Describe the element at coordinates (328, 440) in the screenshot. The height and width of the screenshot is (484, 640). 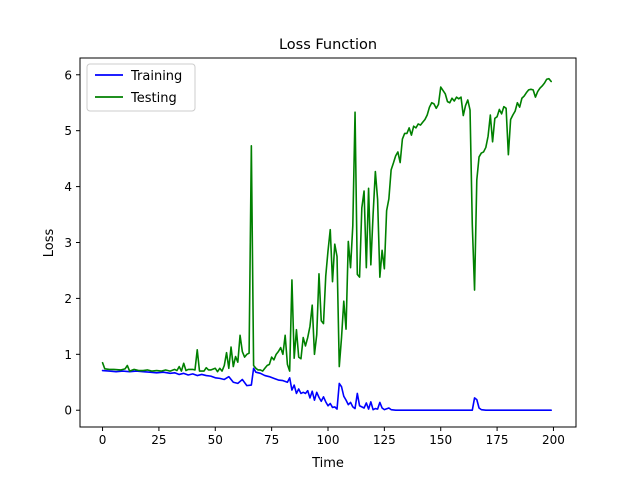
I see `x-tick-label: 100` at that location.